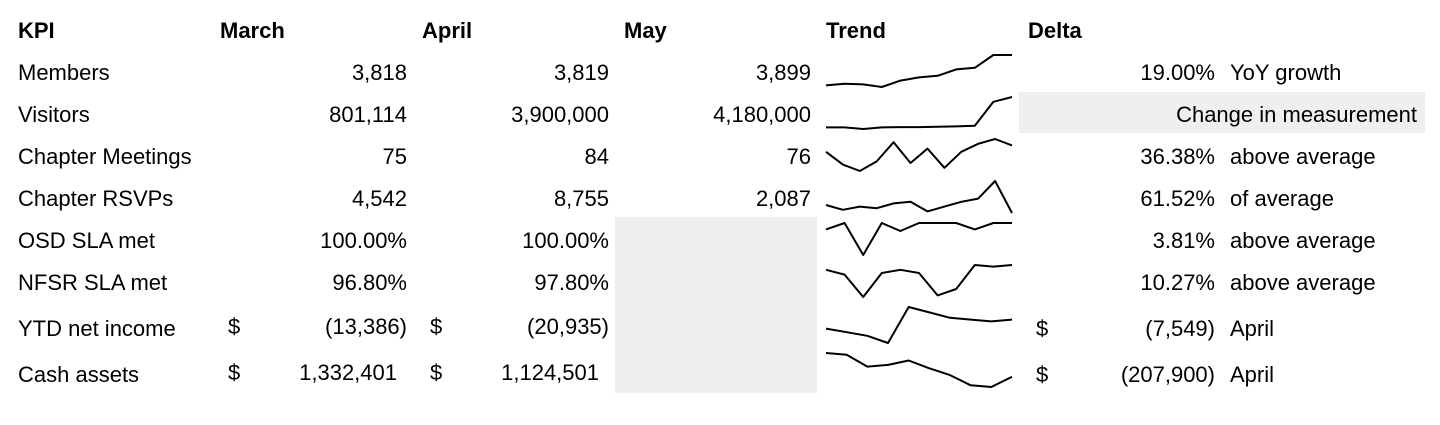 This screenshot has width=1440, height=425. What do you see at coordinates (447, 30) in the screenshot?
I see `header-april: April` at bounding box center [447, 30].